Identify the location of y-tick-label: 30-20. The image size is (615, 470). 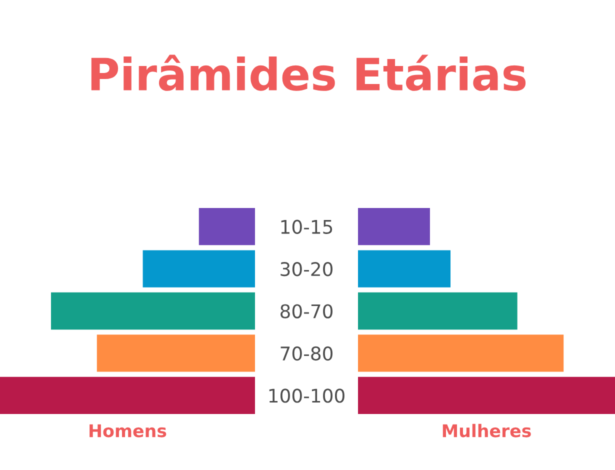
(306, 269).